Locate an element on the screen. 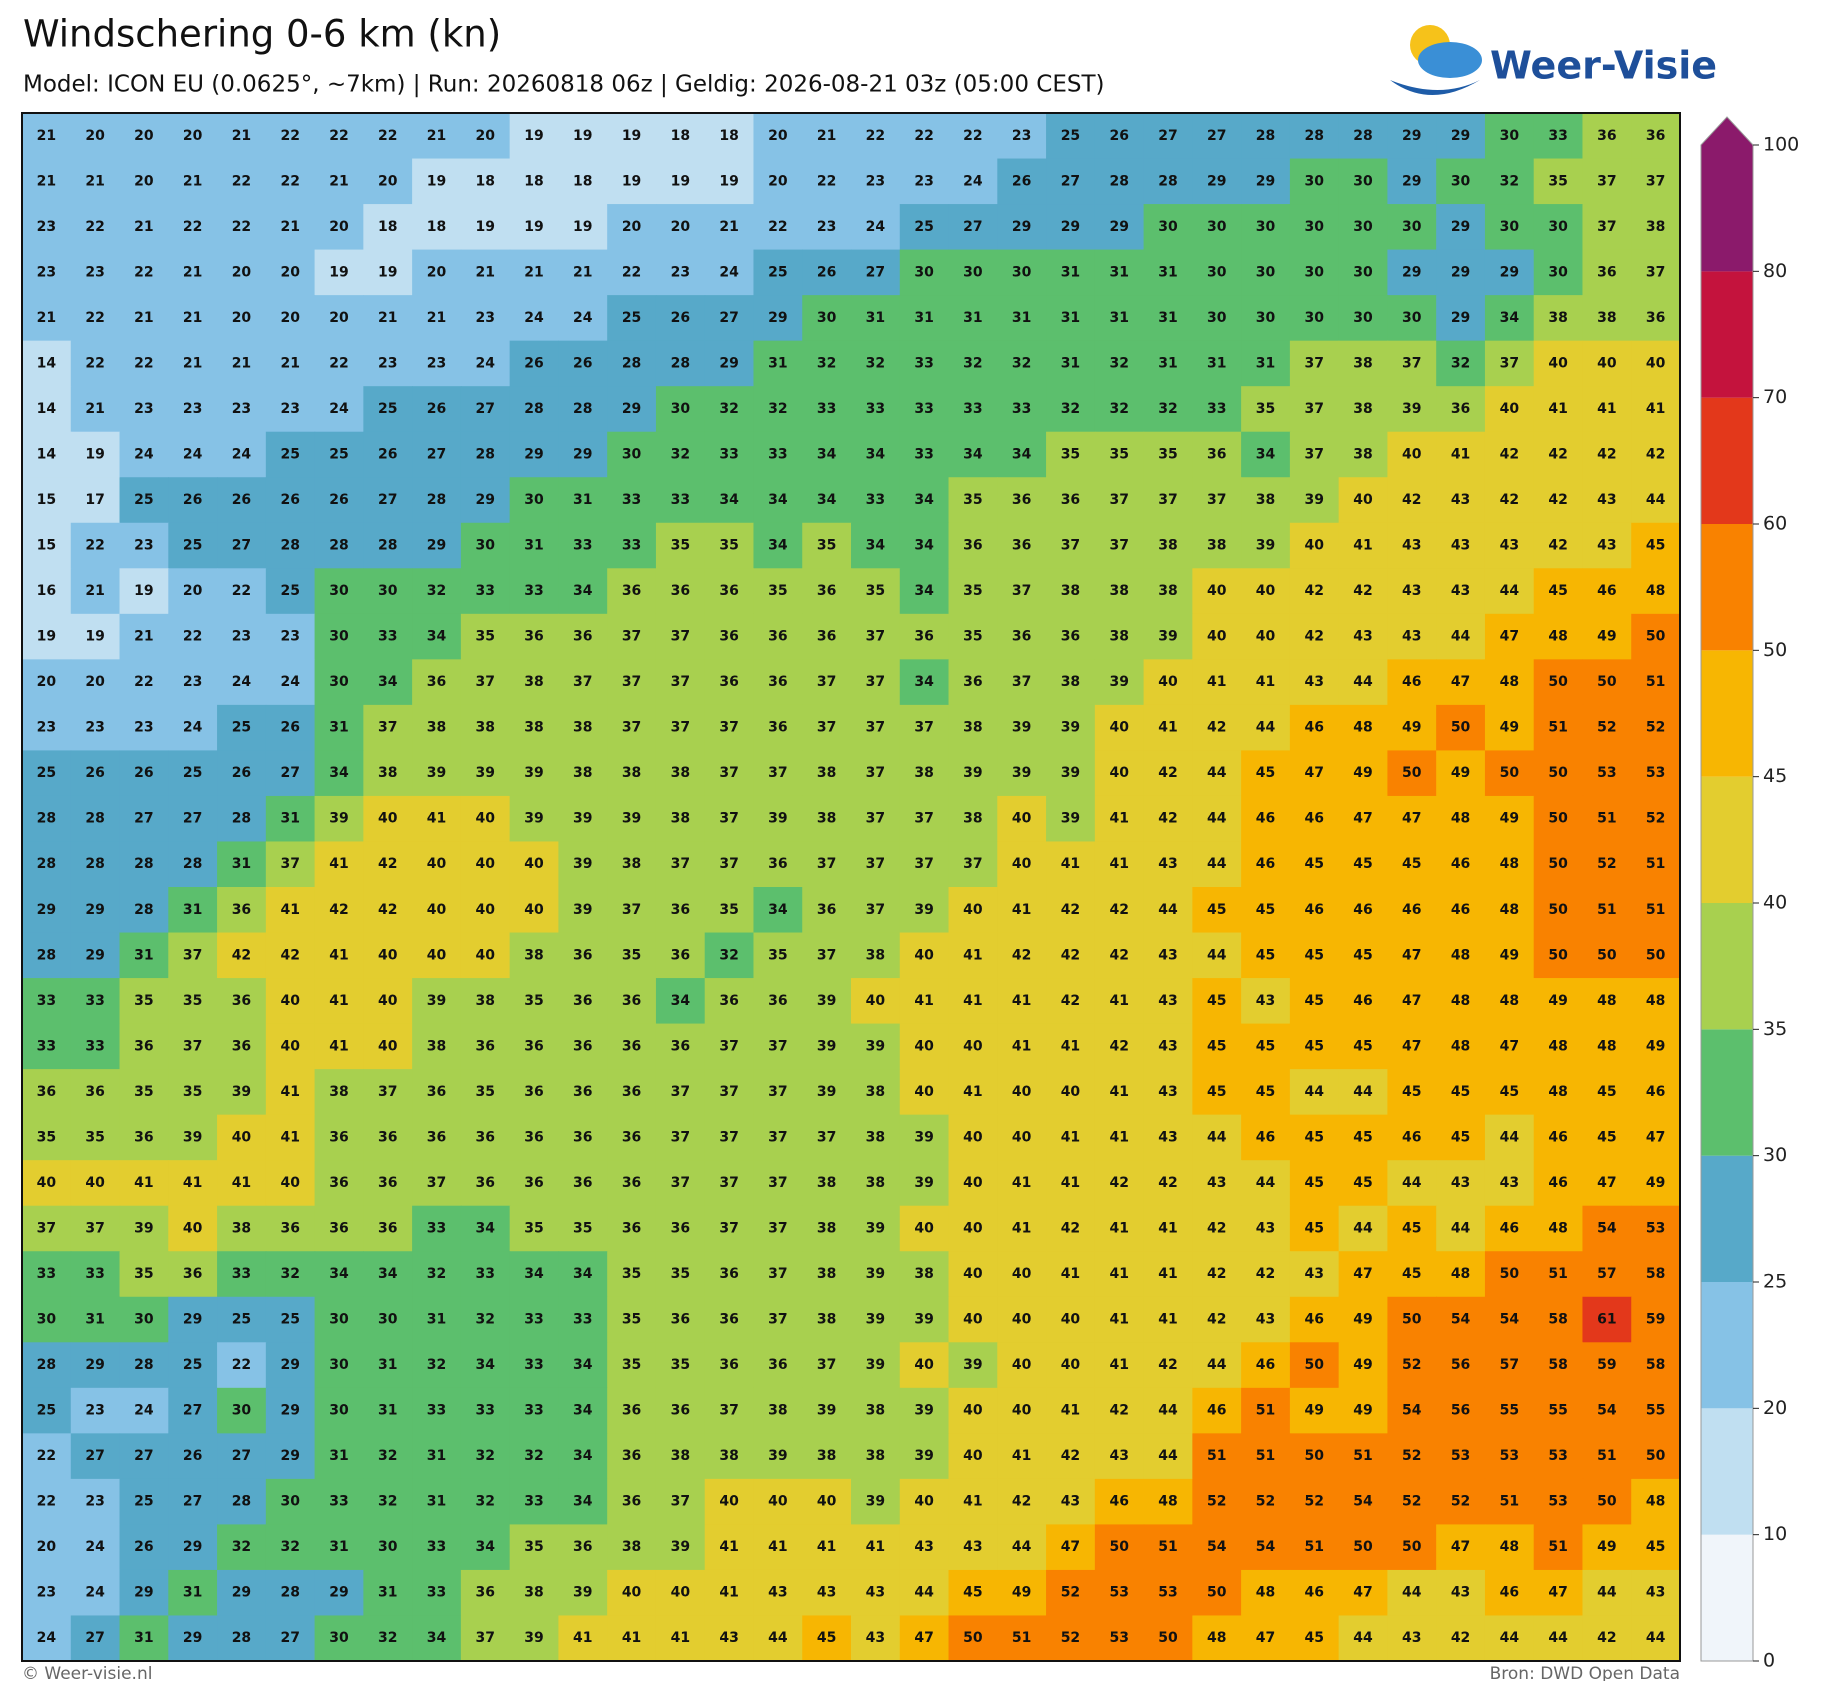 The height and width of the screenshot is (1681, 1824). grid-value: 53 is located at coordinates (1557, 1456).